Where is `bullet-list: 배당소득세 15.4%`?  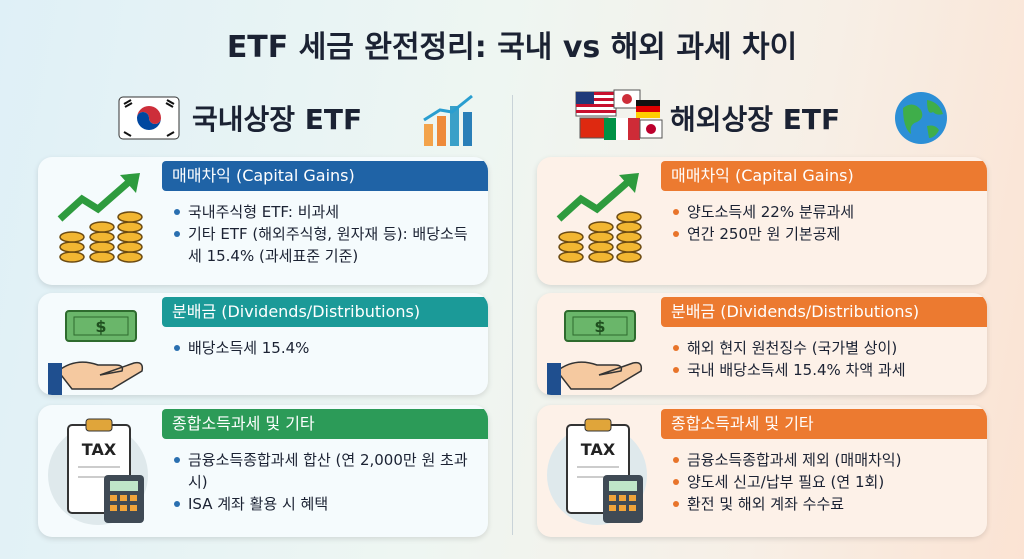
bullet-list: 배당소득세 15.4% is located at coordinates (324, 348).